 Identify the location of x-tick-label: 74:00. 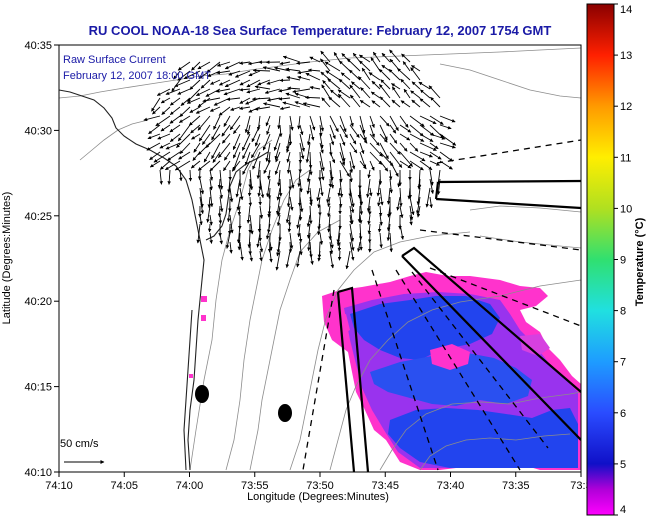
(190, 486).